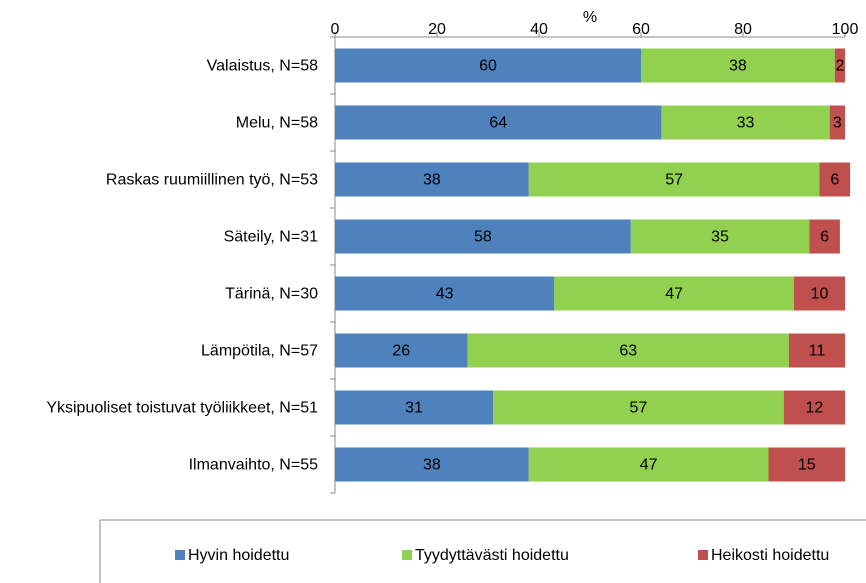 The height and width of the screenshot is (583, 866). I want to click on data-label: 26, so click(401, 351).